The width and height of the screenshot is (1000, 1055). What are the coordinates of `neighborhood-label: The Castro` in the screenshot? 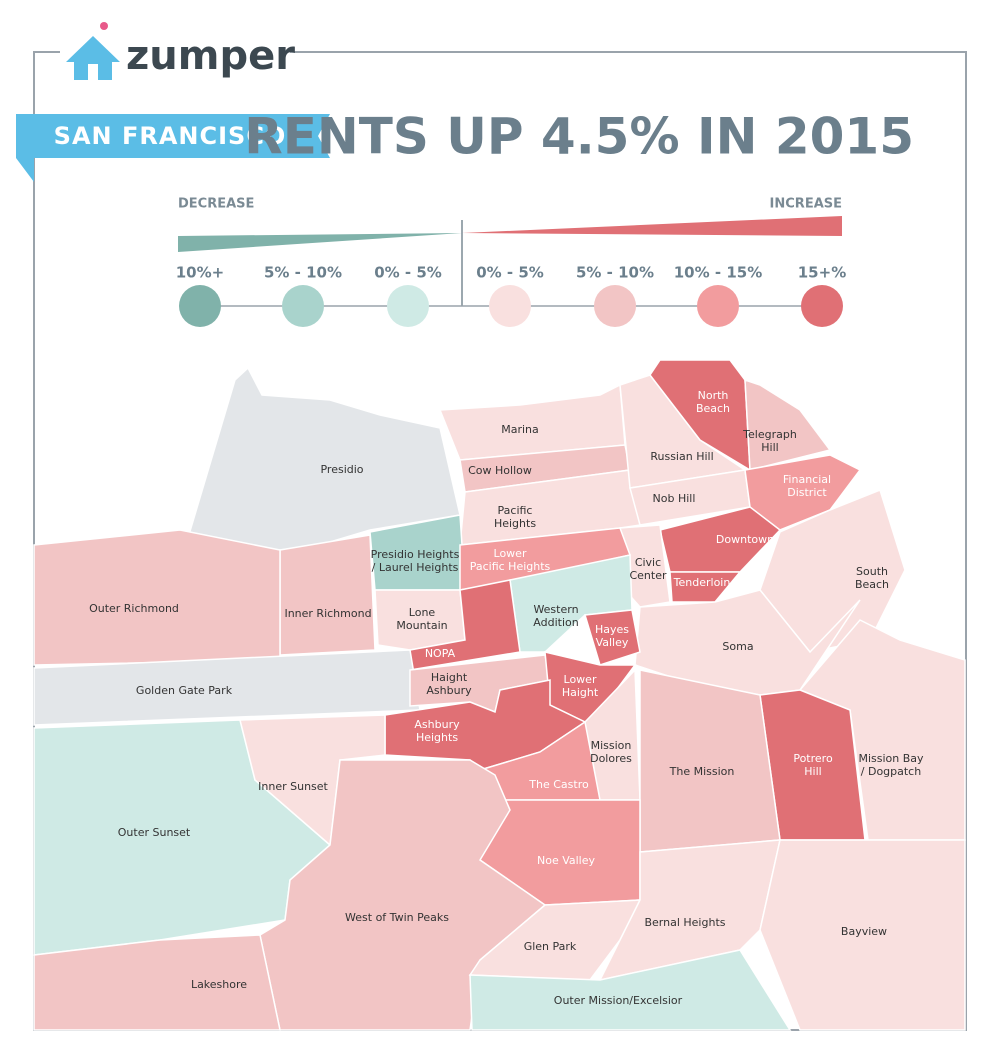 It's located at (558, 784).